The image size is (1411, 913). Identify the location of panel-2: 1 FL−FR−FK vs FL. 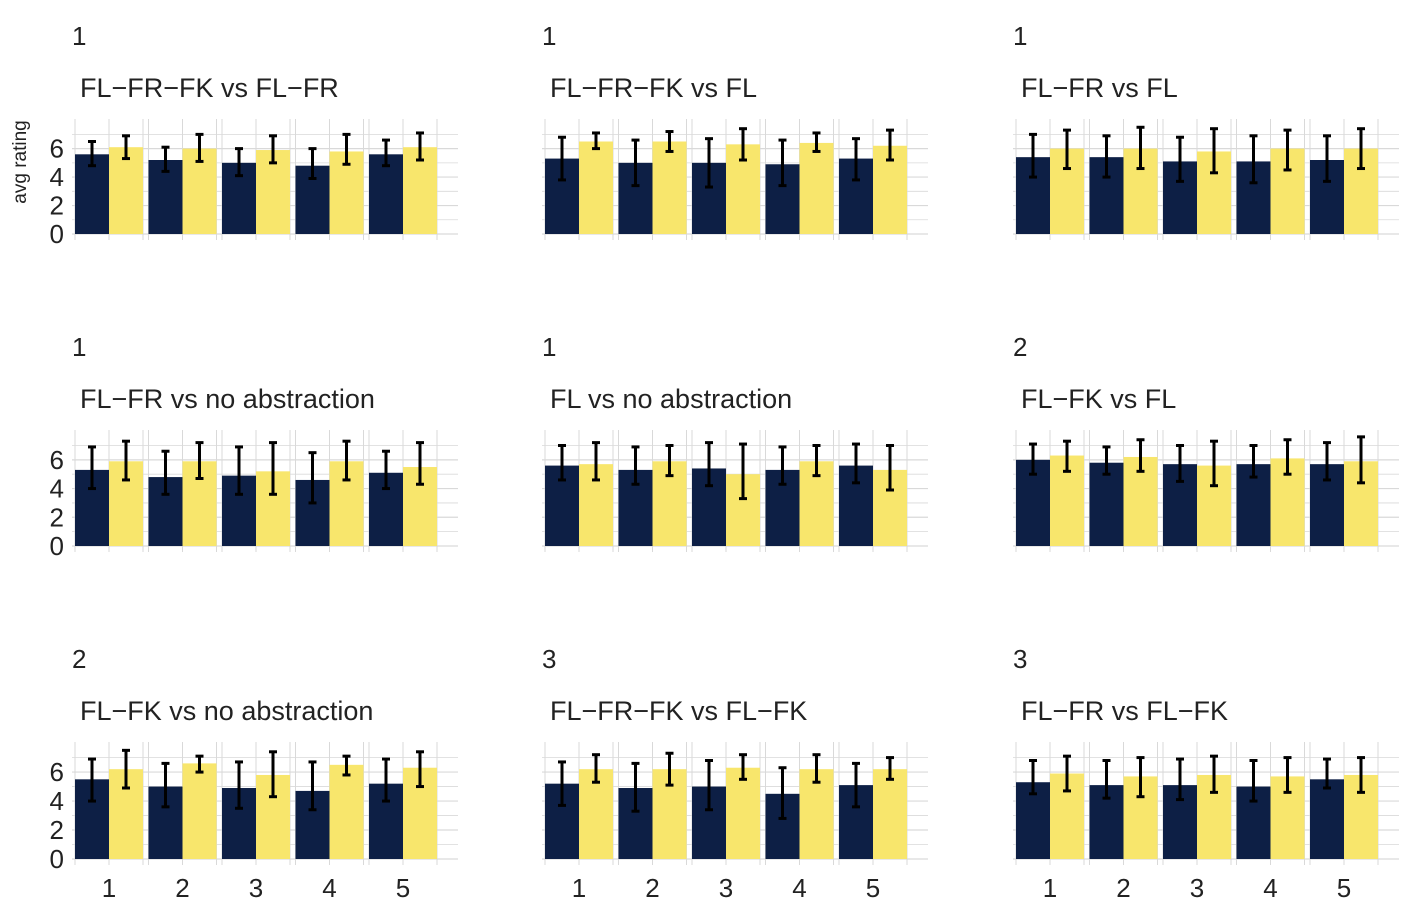
(735, 130).